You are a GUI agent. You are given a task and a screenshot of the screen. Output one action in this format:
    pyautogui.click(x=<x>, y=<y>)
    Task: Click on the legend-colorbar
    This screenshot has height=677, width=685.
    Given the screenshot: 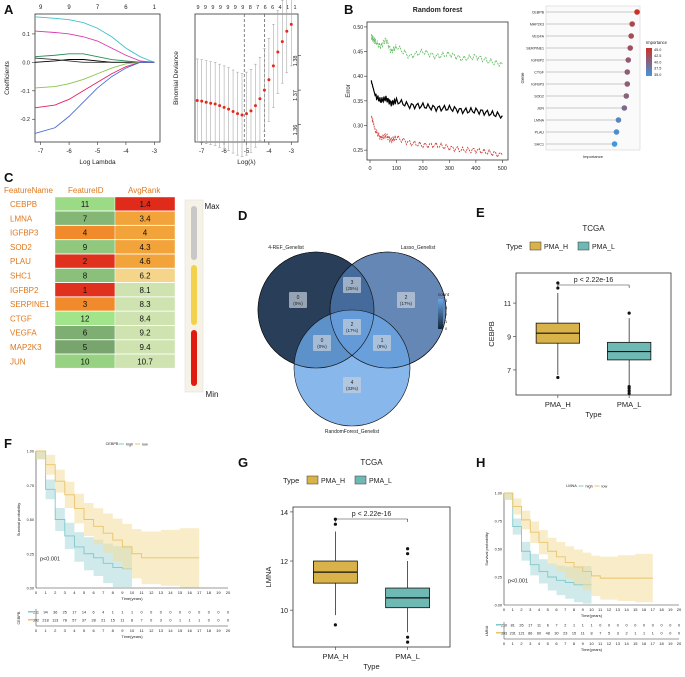 What is the action you would take?
    pyautogui.click(x=649, y=62)
    